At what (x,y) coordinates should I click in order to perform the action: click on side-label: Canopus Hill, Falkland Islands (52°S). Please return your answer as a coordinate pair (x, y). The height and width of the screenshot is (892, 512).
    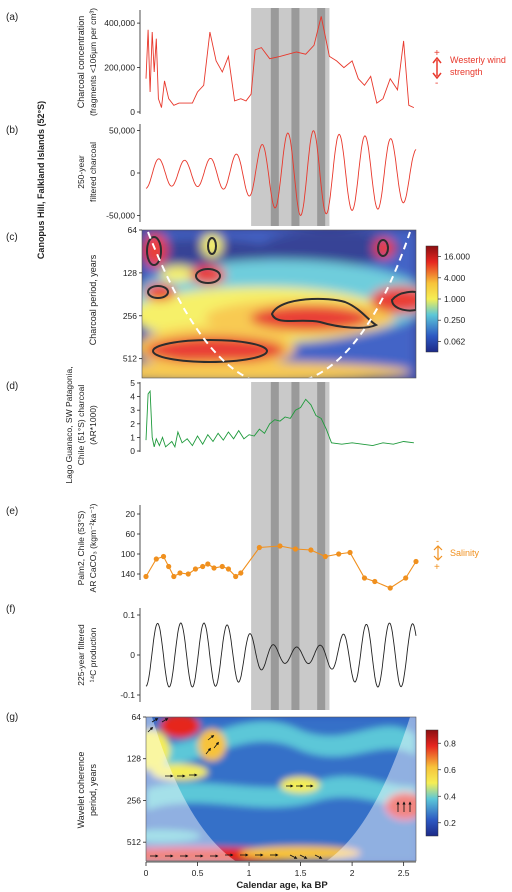
    Looking at the image, I should click on (41, 180).